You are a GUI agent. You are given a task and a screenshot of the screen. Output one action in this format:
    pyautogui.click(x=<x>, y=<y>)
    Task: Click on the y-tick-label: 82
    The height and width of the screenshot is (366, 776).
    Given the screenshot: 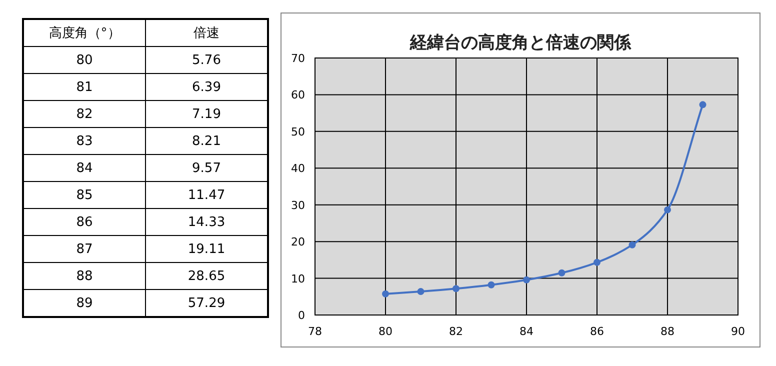 What is the action you would take?
    pyautogui.click(x=84, y=114)
    